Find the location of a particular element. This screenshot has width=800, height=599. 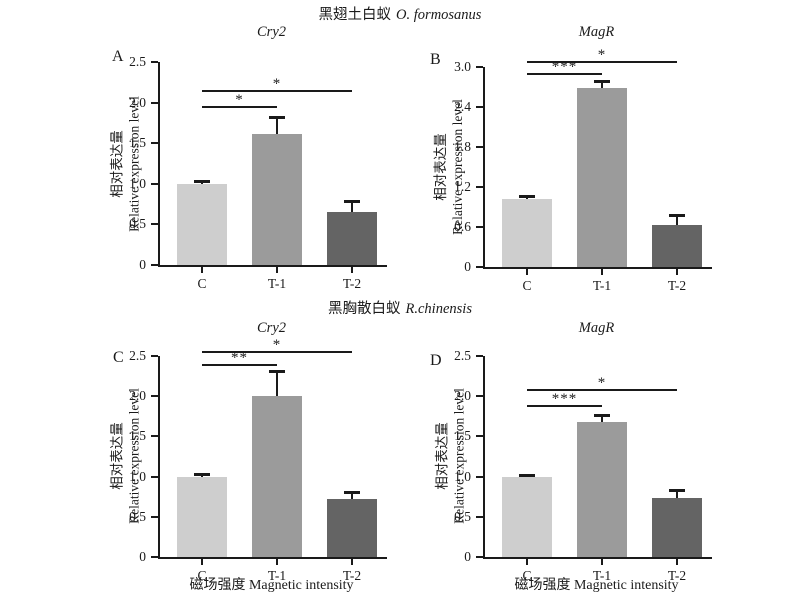

panel-b-plot-area: 0 0.6 1.2 1.8 2.4 3.0 C T-1 T-2 *** * is located at coordinates (583, 170).